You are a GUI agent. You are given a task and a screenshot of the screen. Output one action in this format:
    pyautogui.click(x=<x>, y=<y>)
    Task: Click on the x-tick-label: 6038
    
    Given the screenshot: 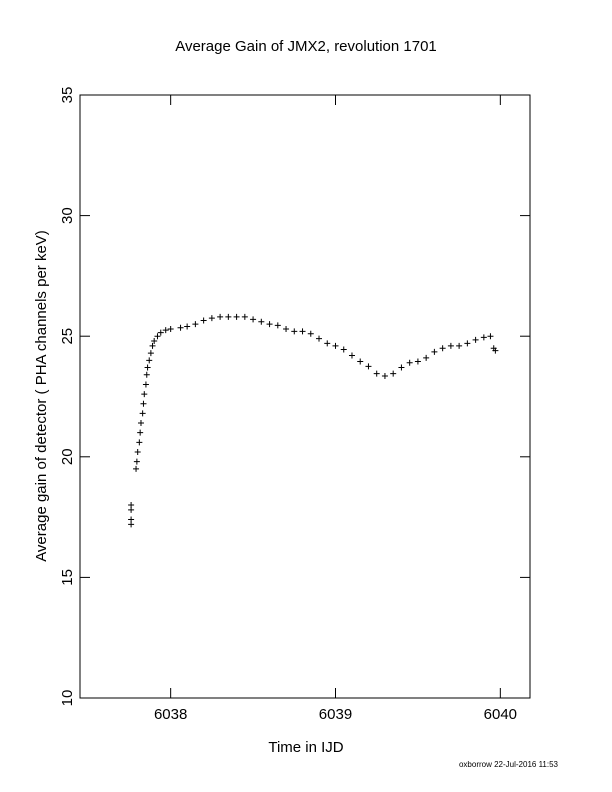 What is the action you would take?
    pyautogui.click(x=170, y=714)
    